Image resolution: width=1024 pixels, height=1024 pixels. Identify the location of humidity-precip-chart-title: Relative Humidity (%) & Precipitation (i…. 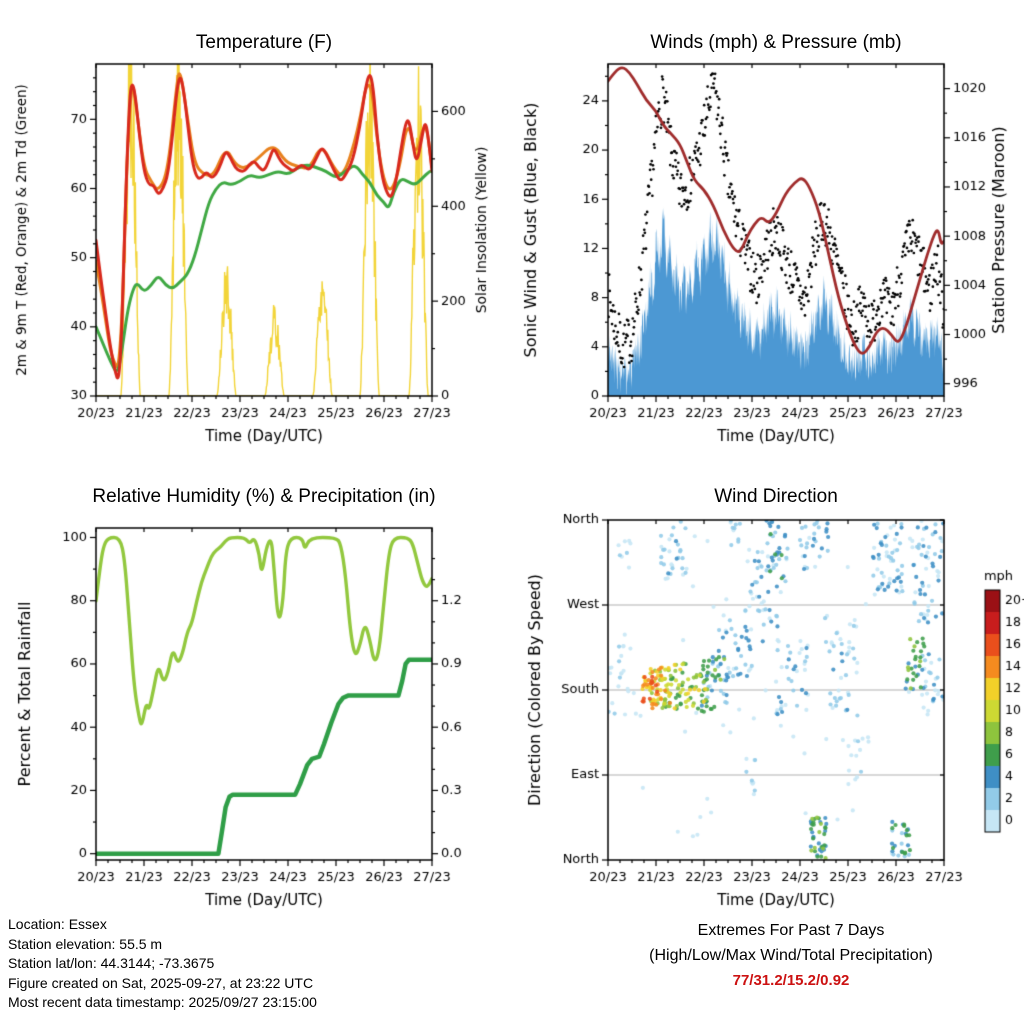
(264, 496).